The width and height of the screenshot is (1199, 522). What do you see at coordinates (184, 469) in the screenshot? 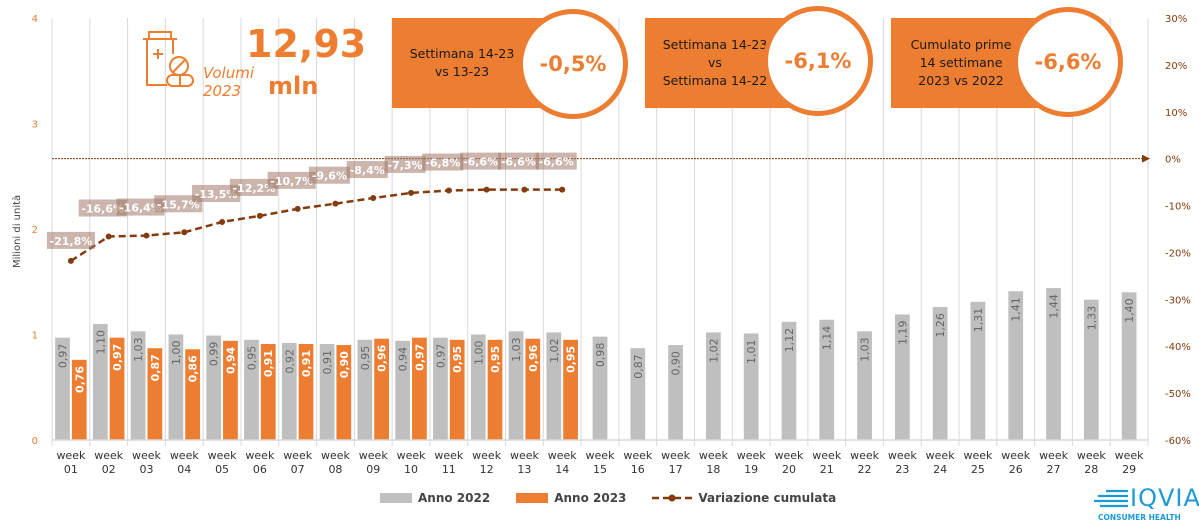
I see `x-tick-label: 04` at bounding box center [184, 469].